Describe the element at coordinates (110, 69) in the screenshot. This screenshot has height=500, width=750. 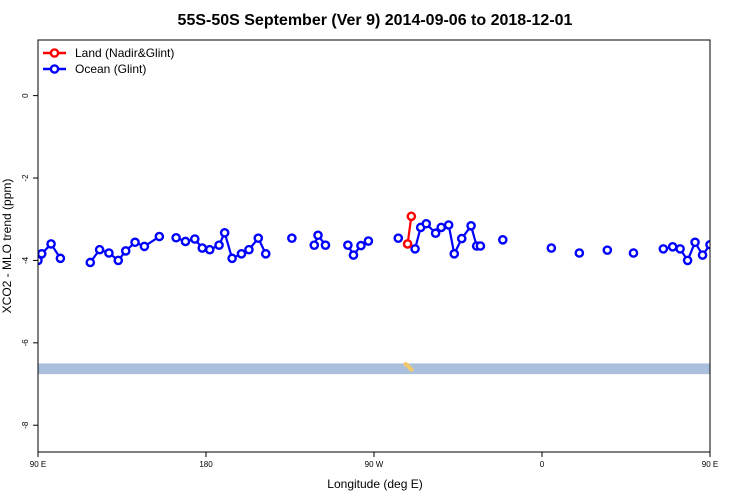
I see `legend-label: Ocean (Glint)` at that location.